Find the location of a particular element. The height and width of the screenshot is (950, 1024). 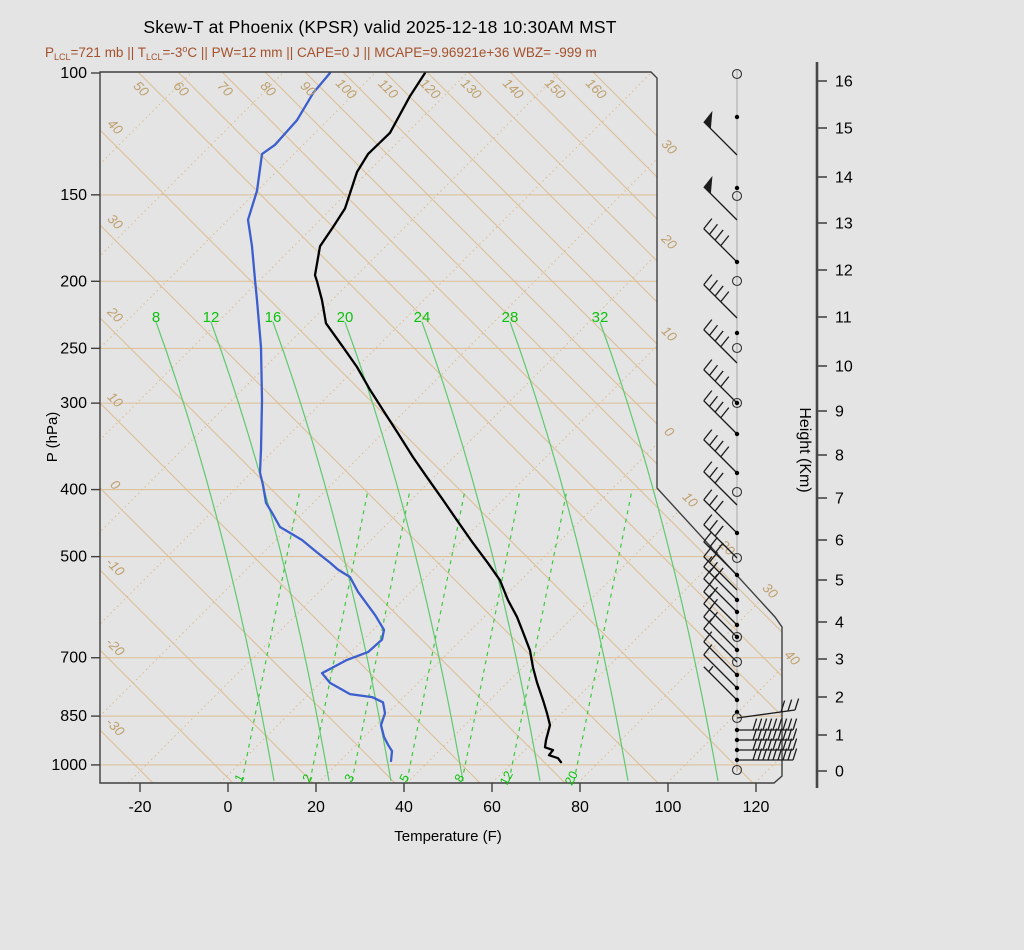

temp-tick-label: 20 is located at coordinates (316, 807).